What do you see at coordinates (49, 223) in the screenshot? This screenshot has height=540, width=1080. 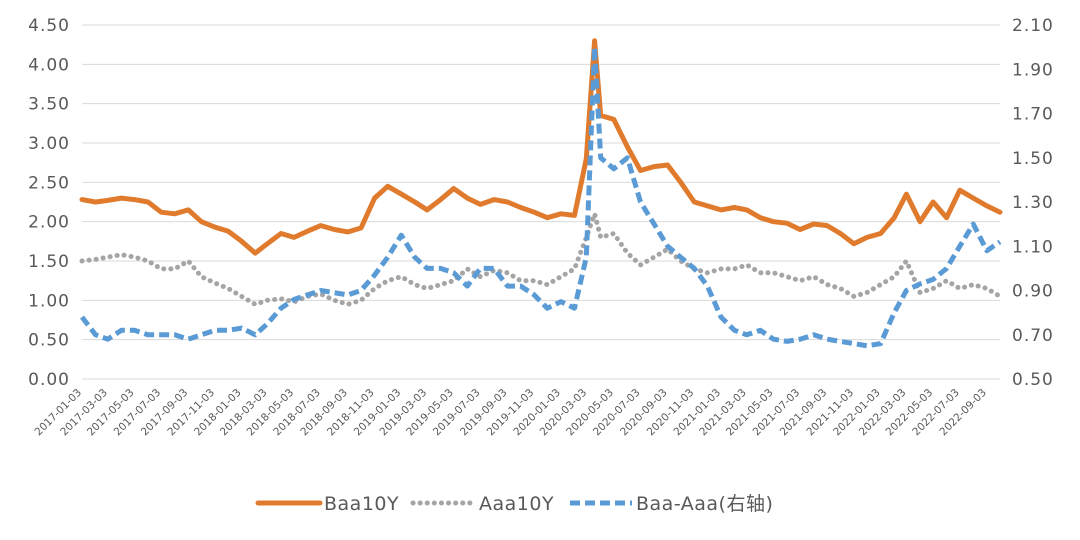 I see `left-tick-label: 2.00` at bounding box center [49, 223].